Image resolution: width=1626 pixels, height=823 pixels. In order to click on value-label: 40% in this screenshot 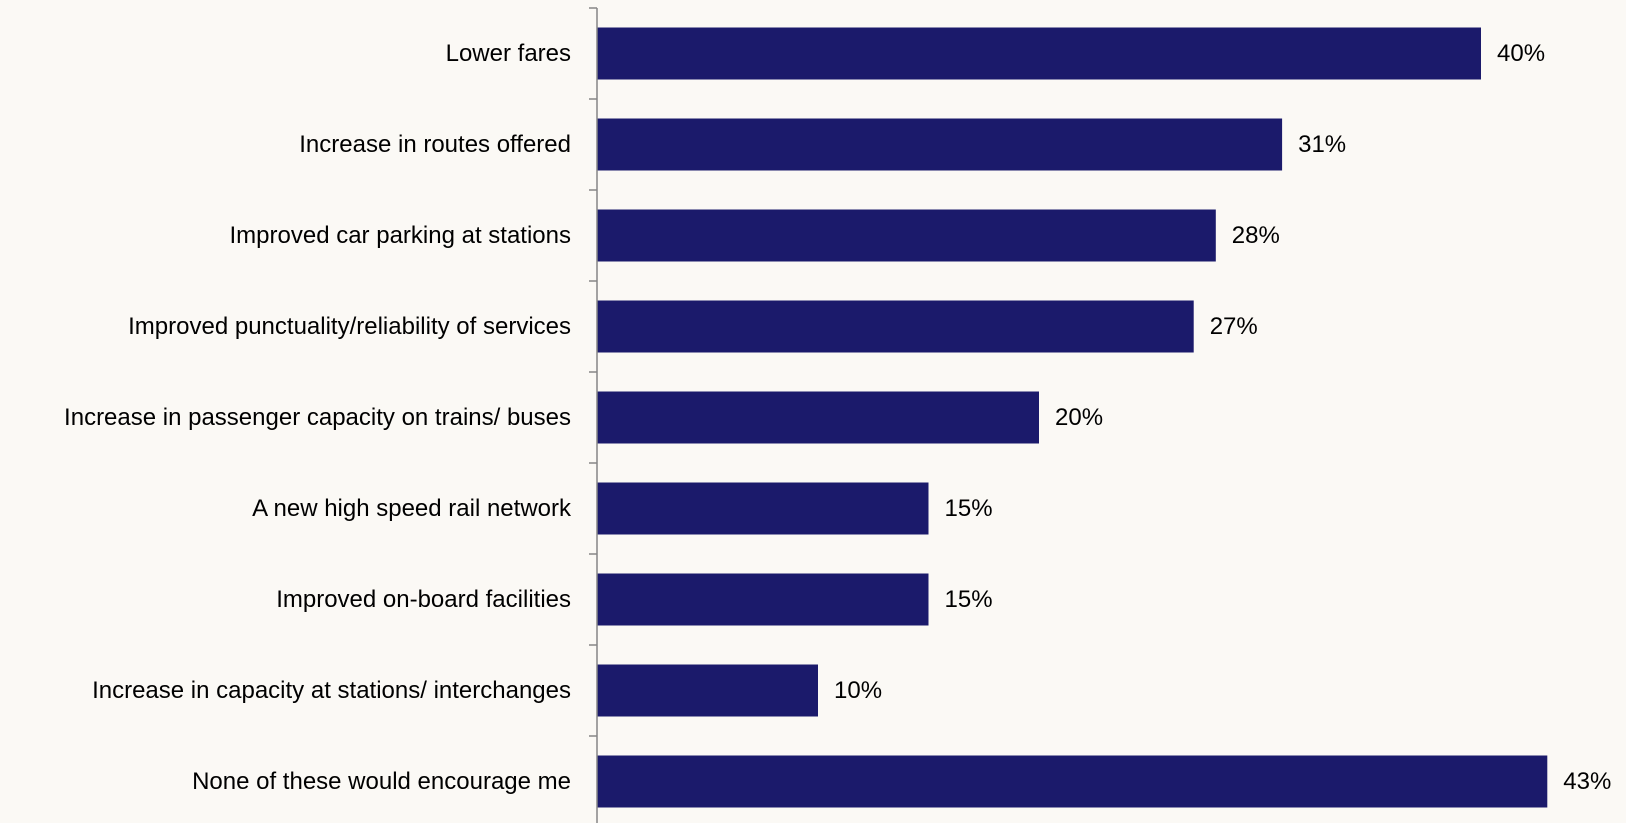, I will do `click(1521, 53)`.